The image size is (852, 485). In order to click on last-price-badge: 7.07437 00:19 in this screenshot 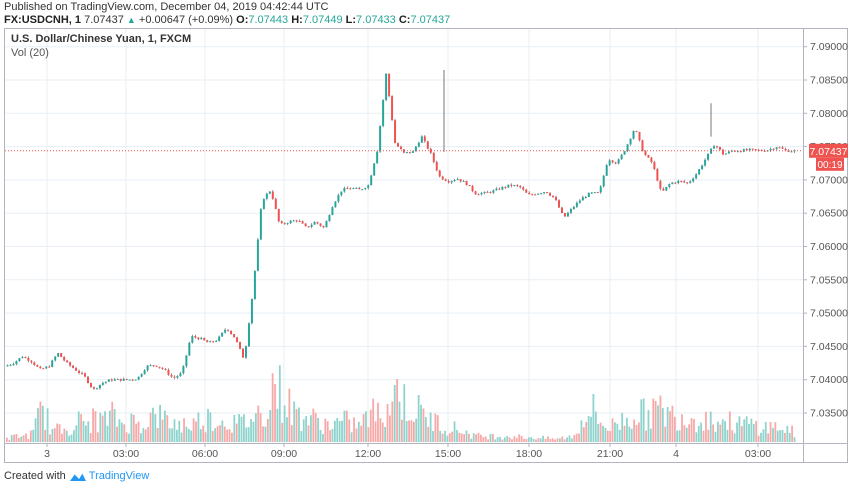, I will do `click(828, 157)`.